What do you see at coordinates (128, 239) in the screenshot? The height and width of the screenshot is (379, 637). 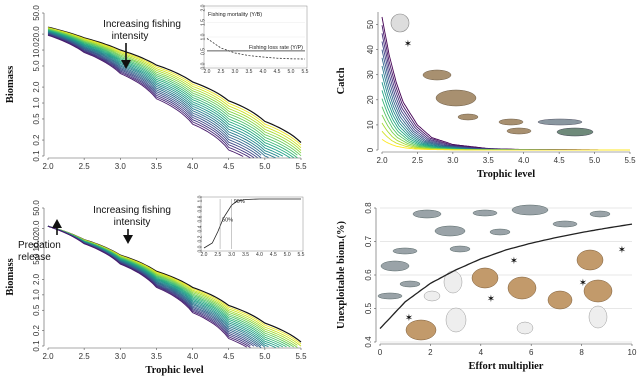 I see `annotation-fishing-arrowhead` at bounding box center [128, 239].